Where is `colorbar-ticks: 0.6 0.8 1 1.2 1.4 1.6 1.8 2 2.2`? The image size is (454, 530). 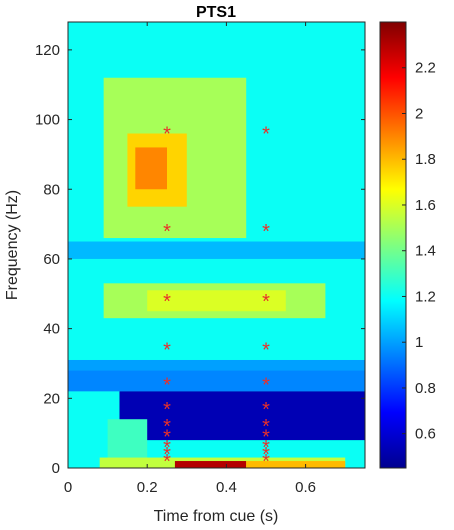 colorbar-ticks: 0.6 0.8 1 1.2 1.4 1.6 1.8 2 2.2 is located at coordinates (419, 251).